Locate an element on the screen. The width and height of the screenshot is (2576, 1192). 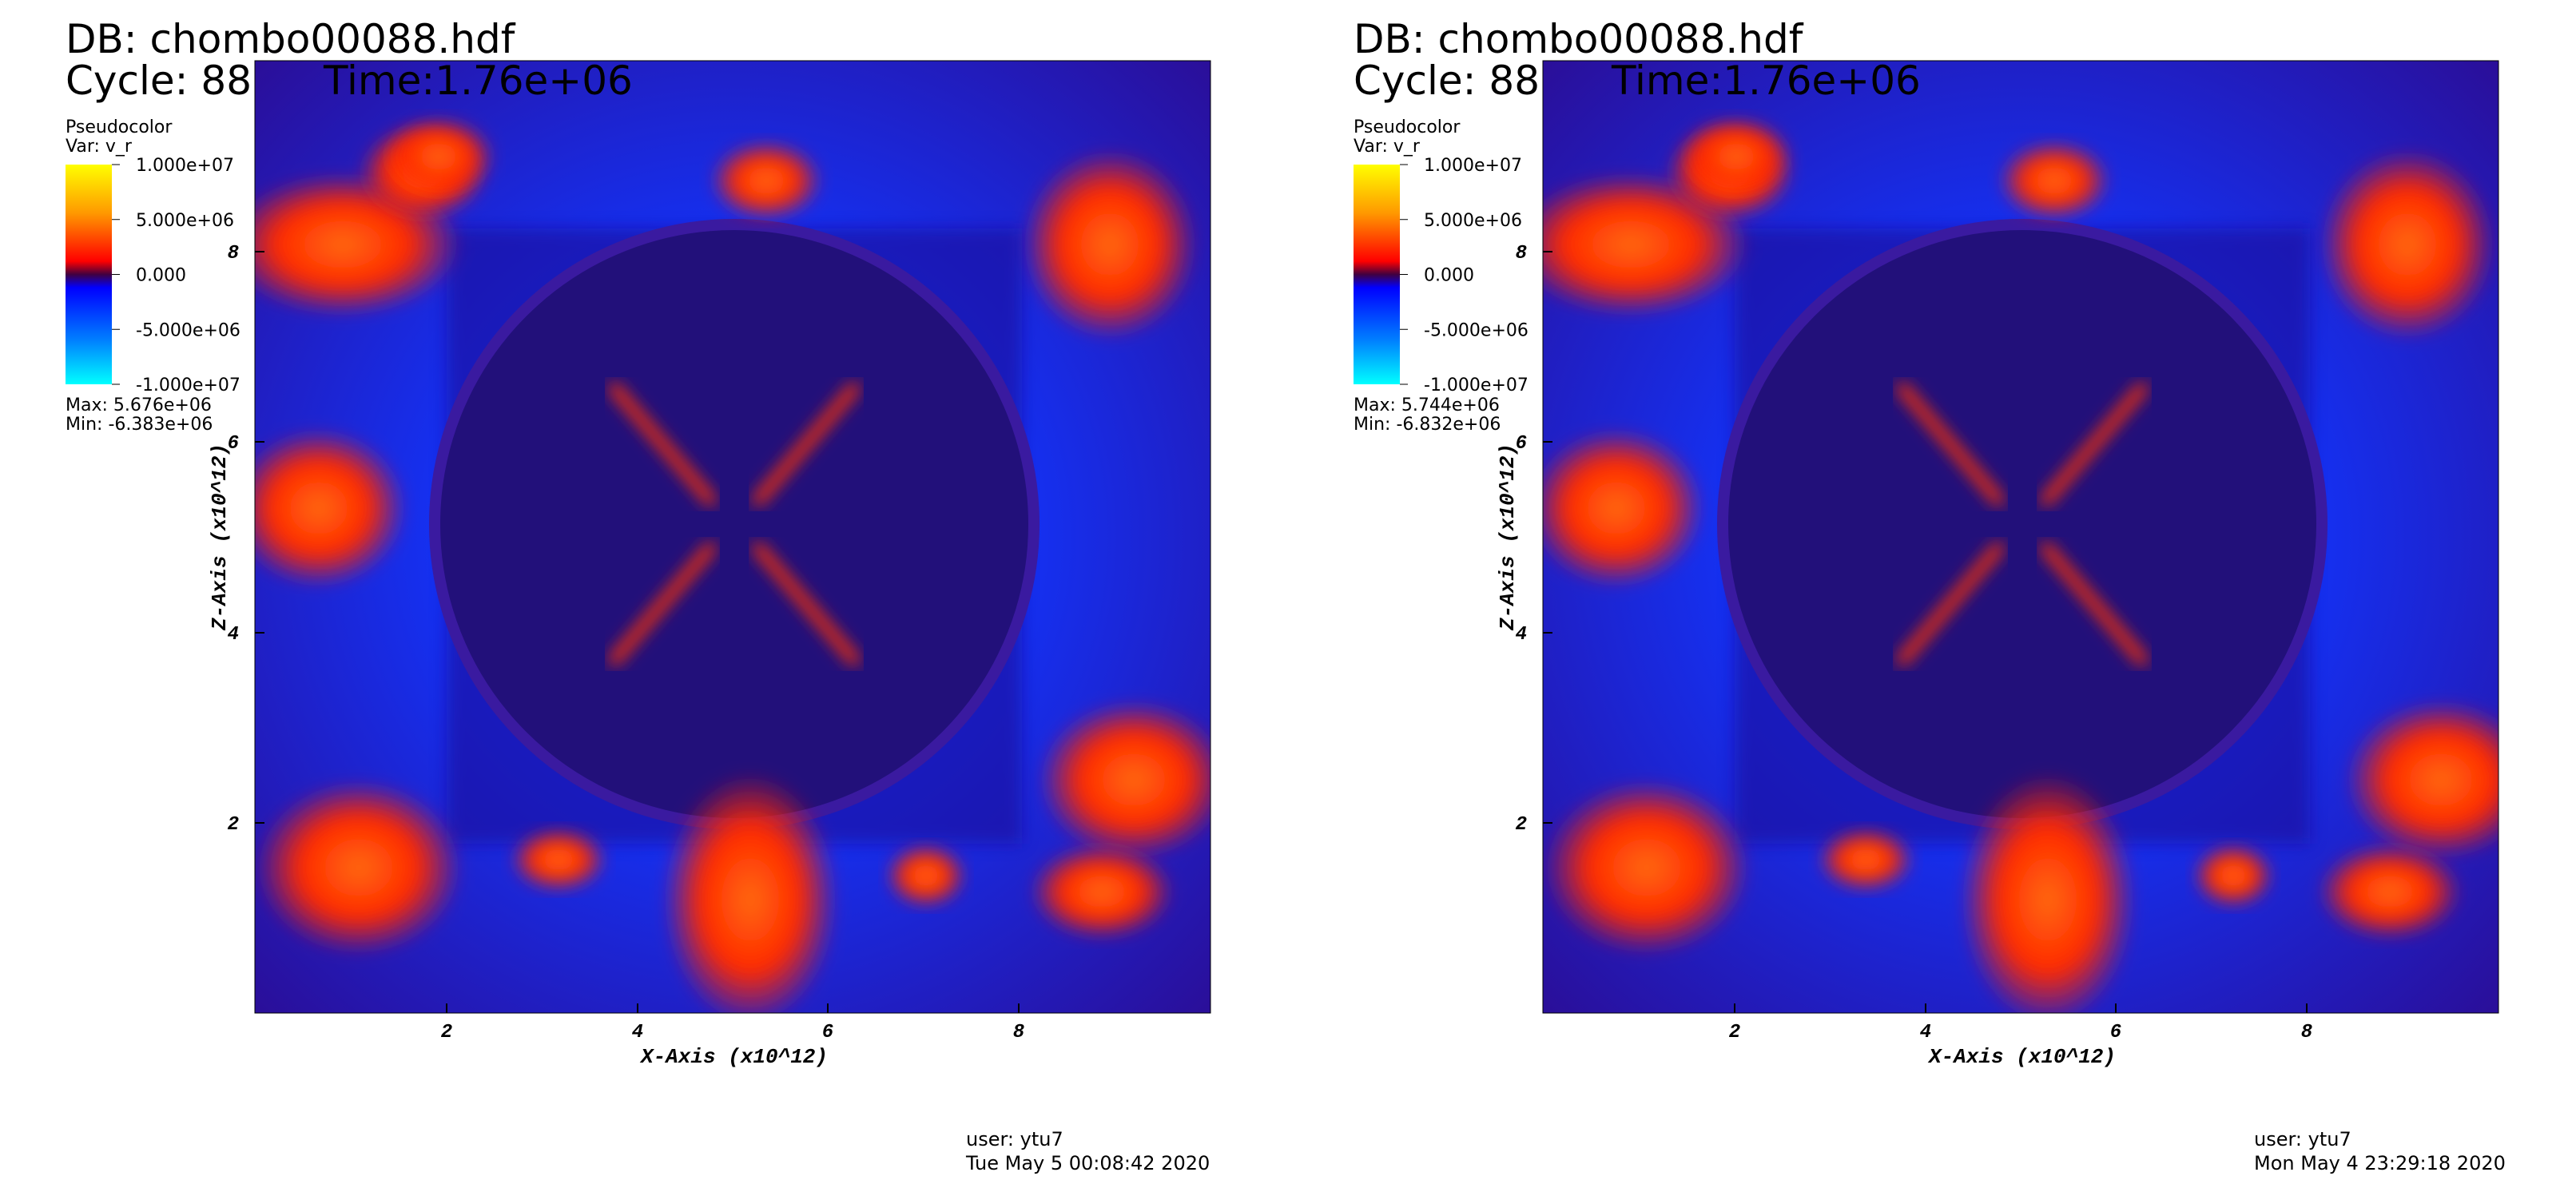
legend-max: Max: 5.676e+06 is located at coordinates (139, 405).